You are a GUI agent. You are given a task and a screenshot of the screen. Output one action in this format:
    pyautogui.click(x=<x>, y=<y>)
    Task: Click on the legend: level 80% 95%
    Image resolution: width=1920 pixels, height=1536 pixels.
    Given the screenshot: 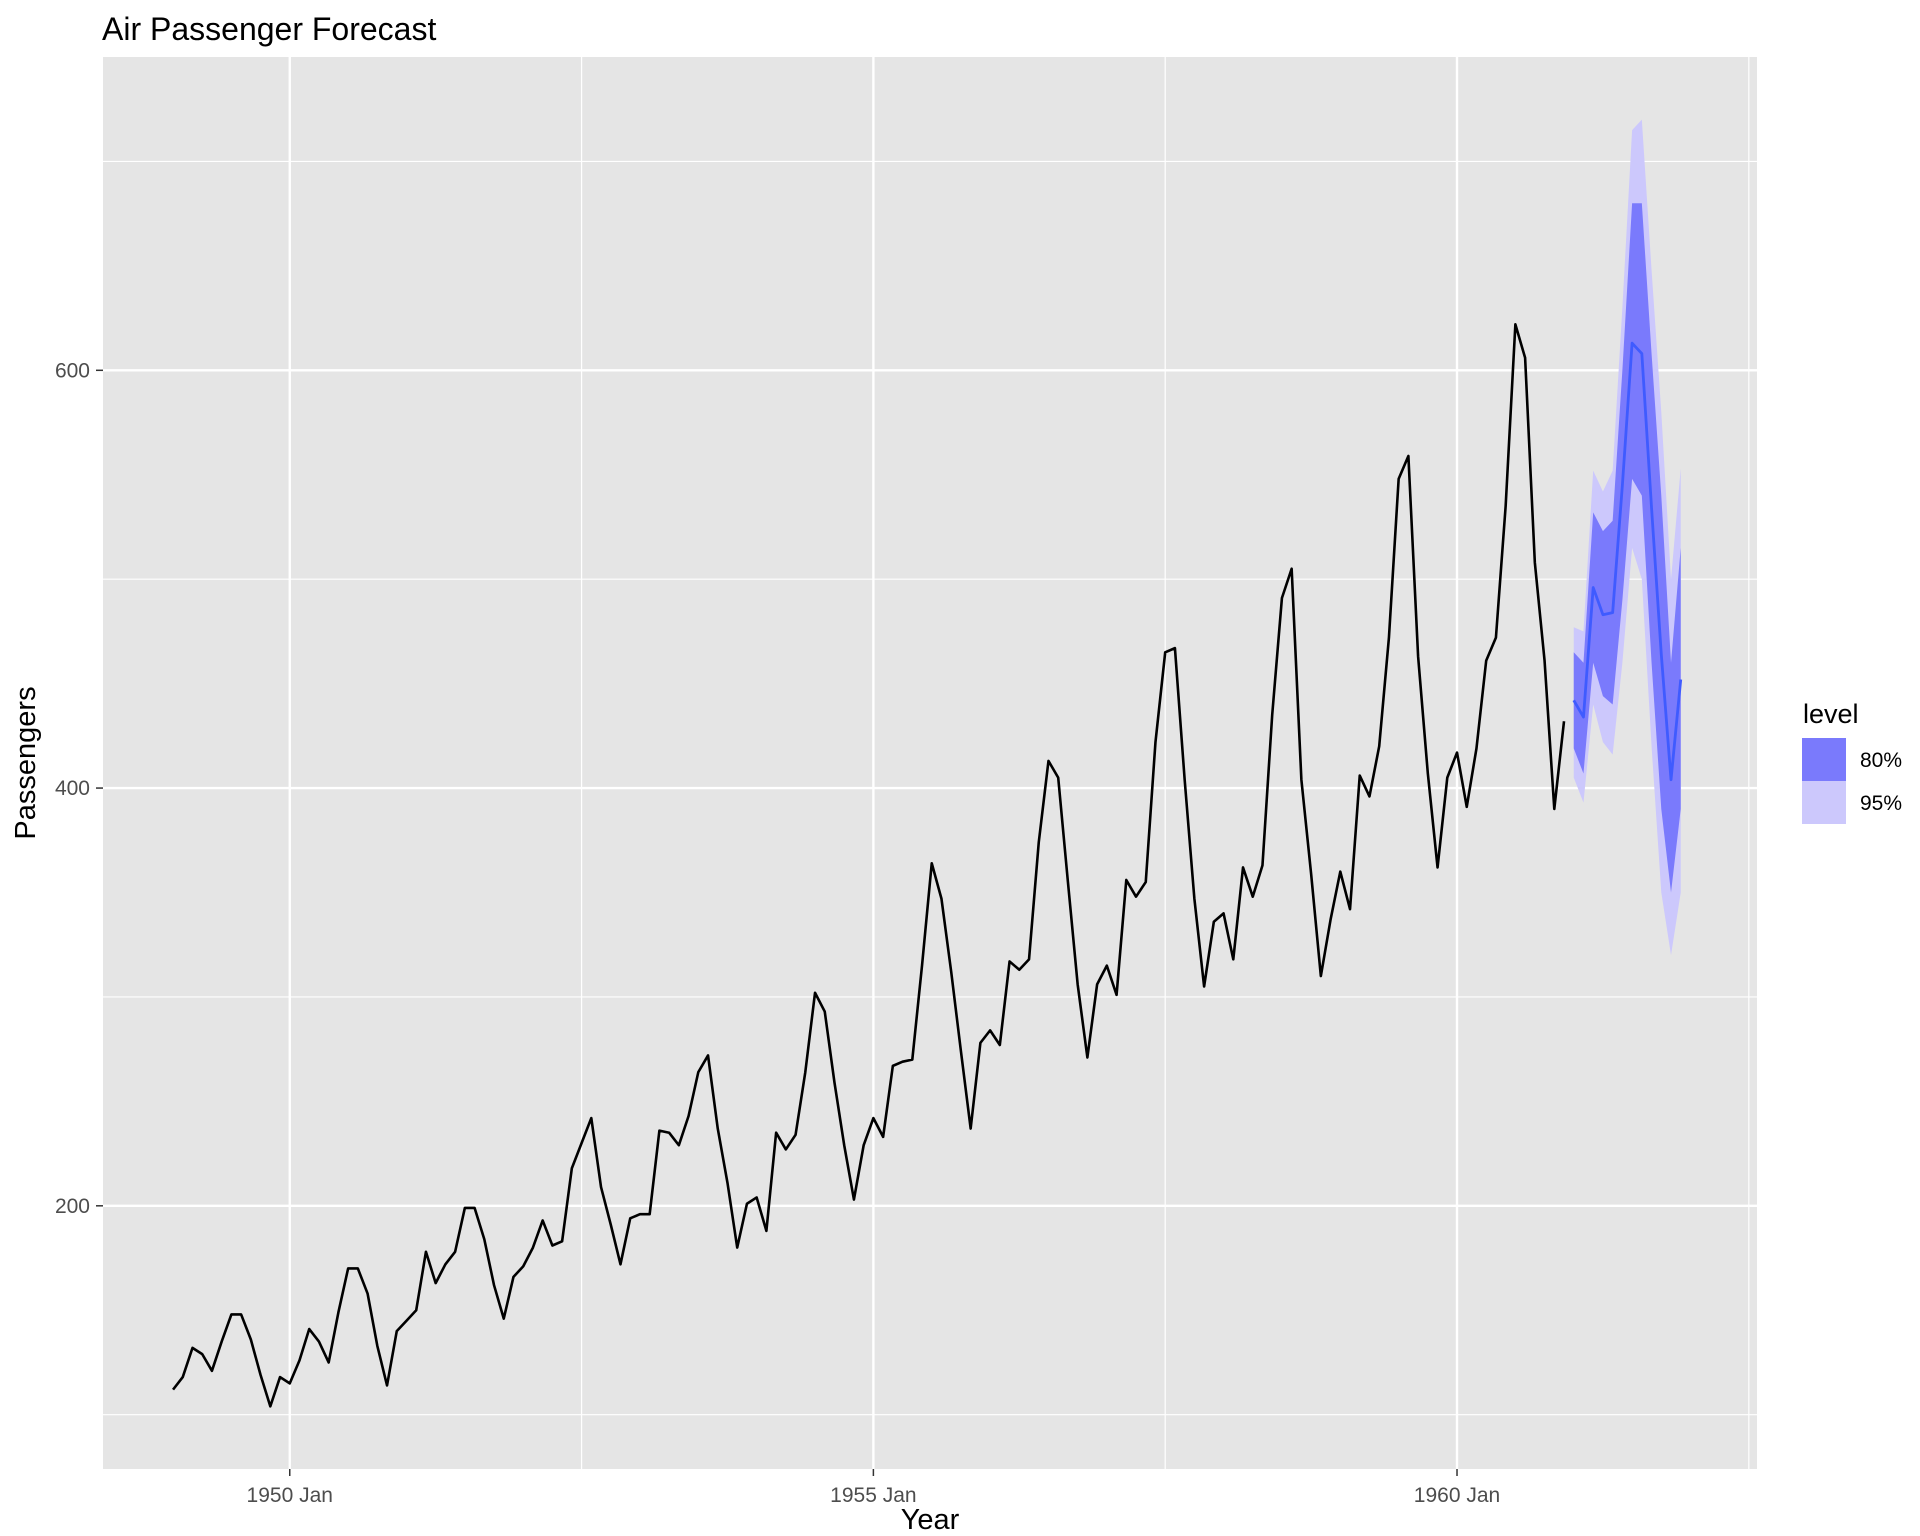 What is the action you would take?
    pyautogui.click(x=1852, y=761)
    